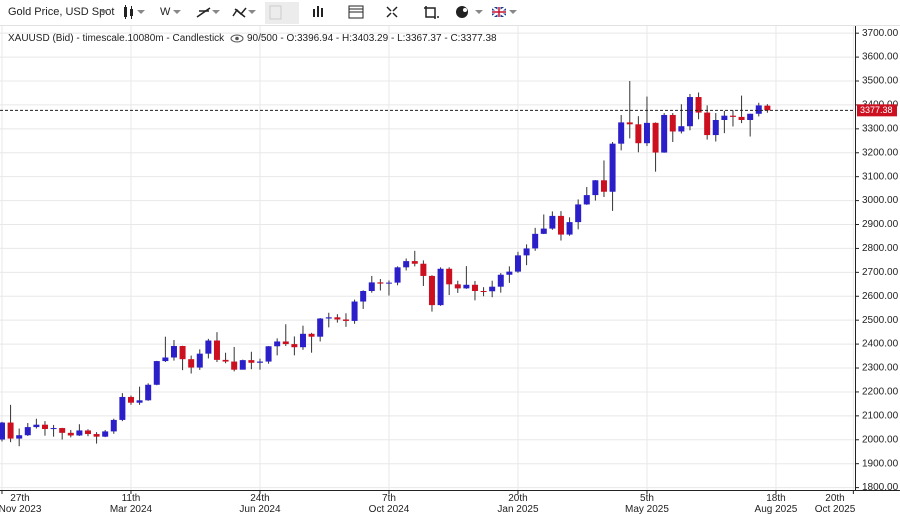 Image resolution: width=900 pixels, height=514 pixels. Describe the element at coordinates (61, 12) in the screenshot. I see `instrument-selector: Gold Price, USD Spot` at that location.